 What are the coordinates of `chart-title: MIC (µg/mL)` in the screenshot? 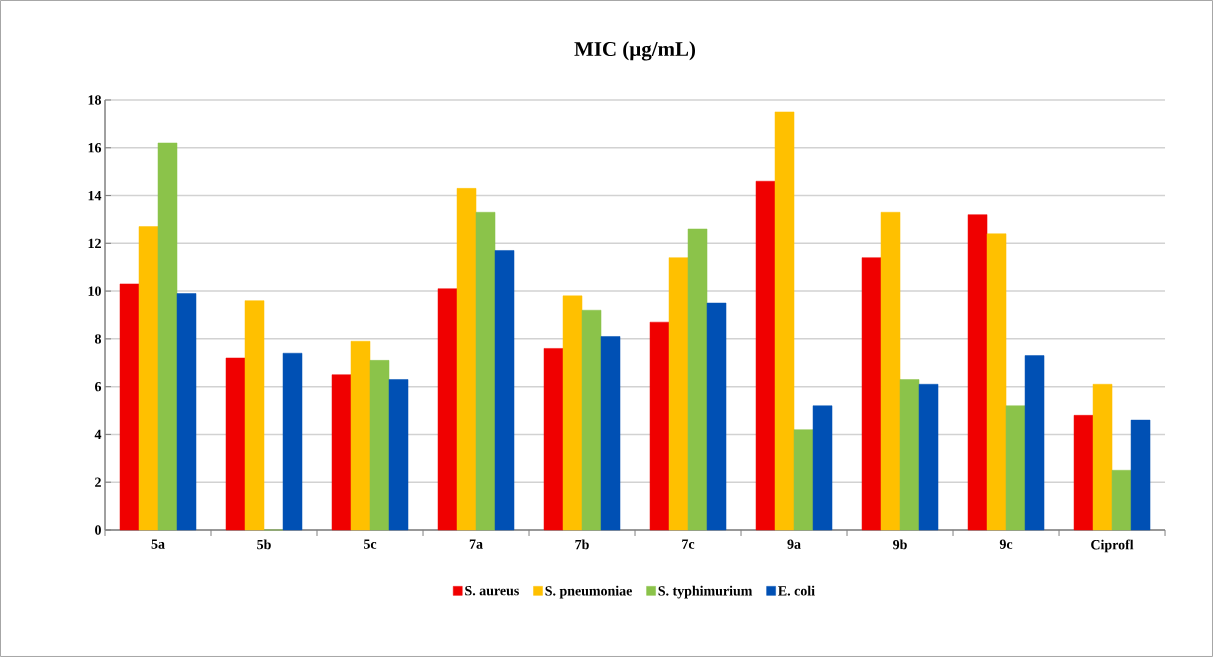 It's located at (635, 51).